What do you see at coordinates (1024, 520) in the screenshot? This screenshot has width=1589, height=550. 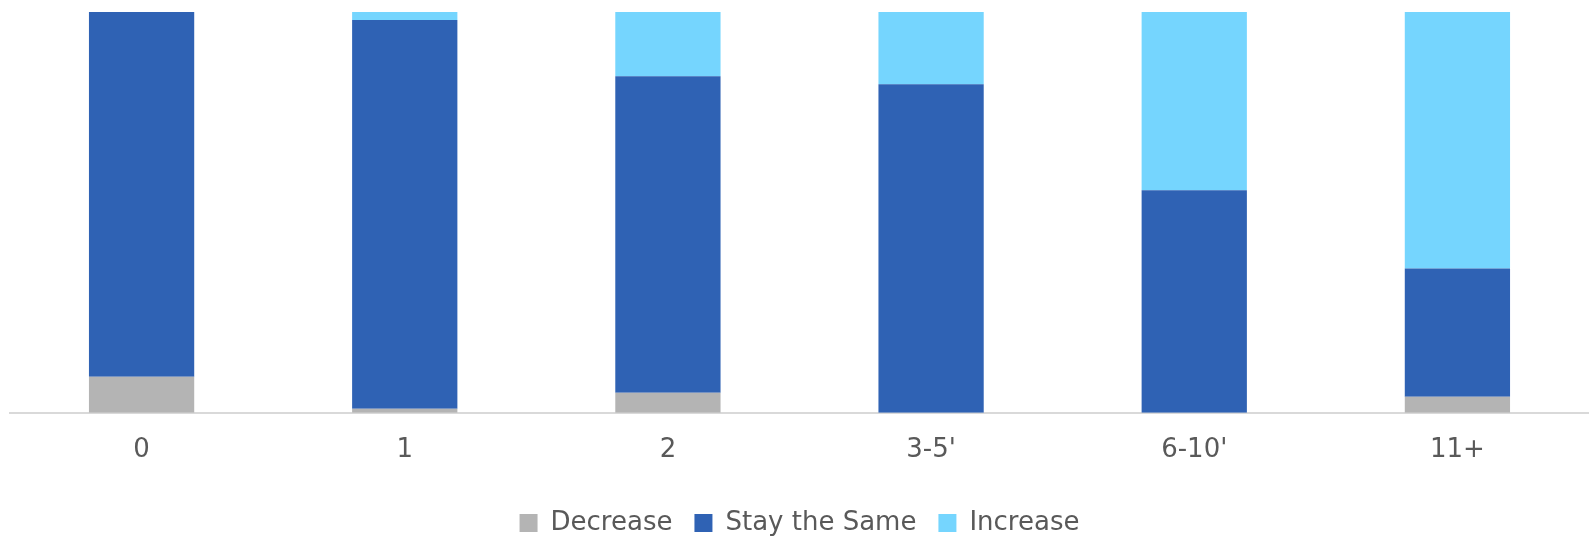 I see `legend-label: Increase` at bounding box center [1024, 520].